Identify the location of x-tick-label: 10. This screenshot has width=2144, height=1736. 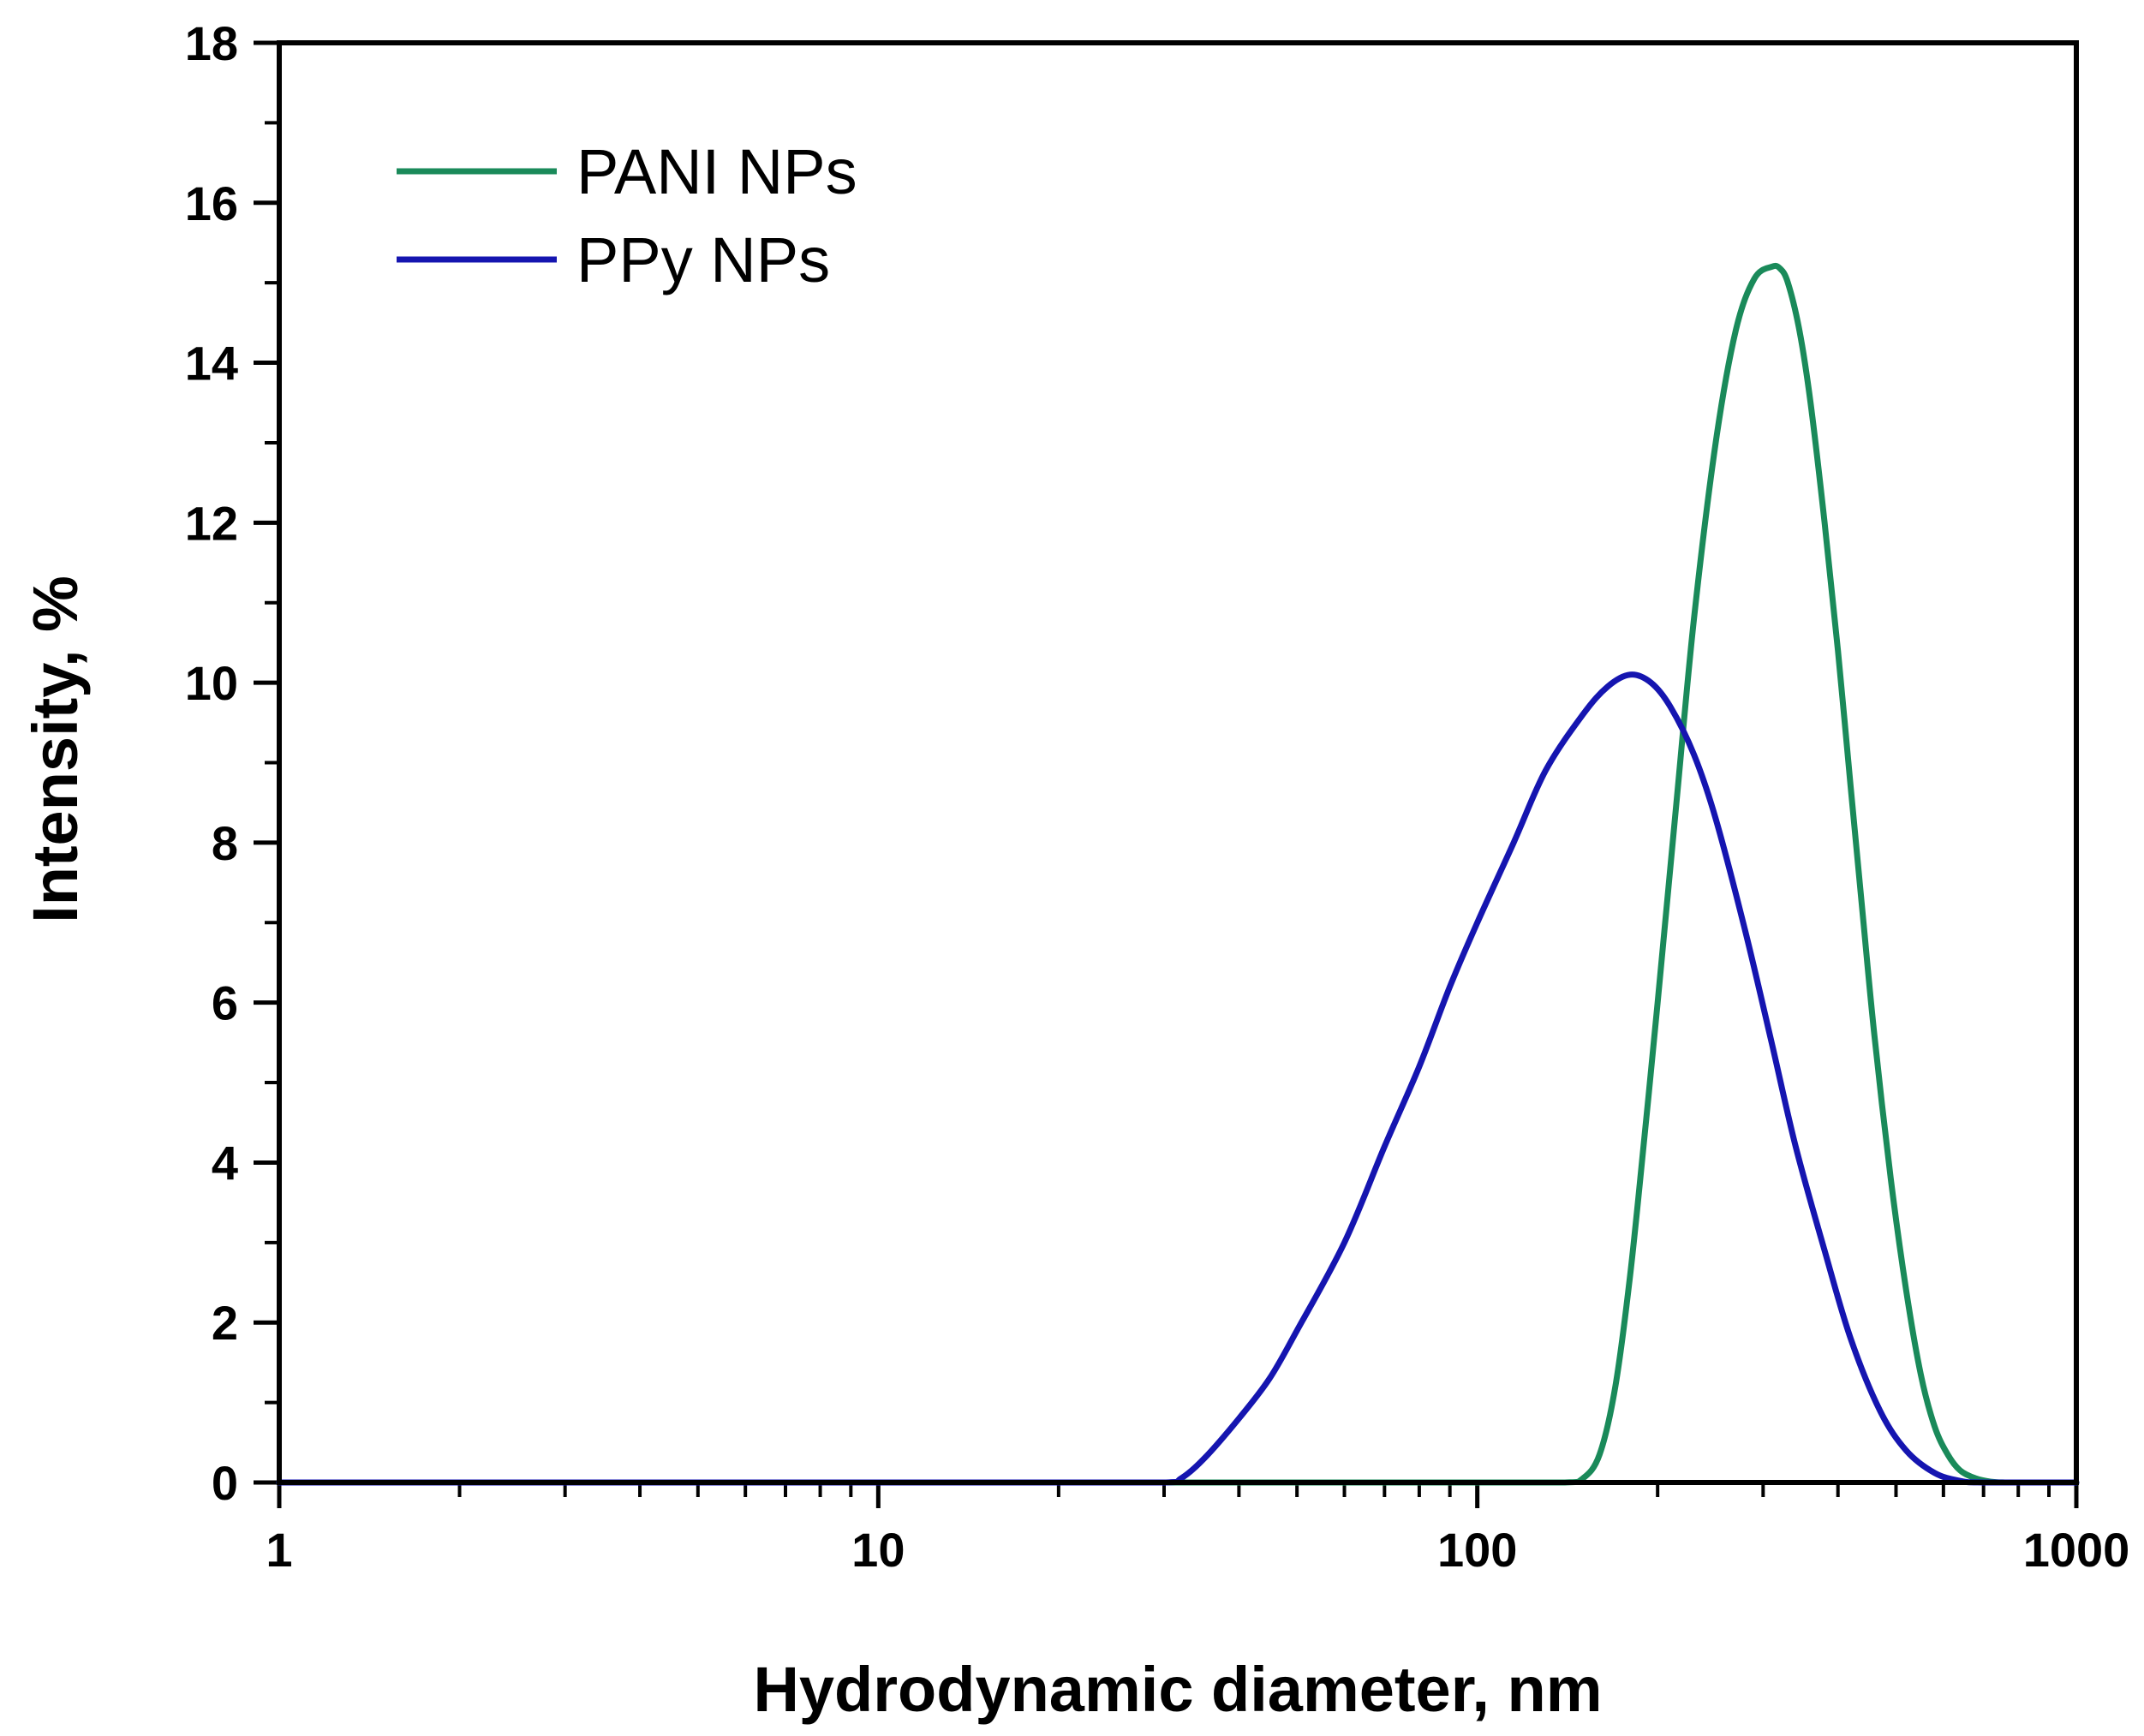
(878, 1550).